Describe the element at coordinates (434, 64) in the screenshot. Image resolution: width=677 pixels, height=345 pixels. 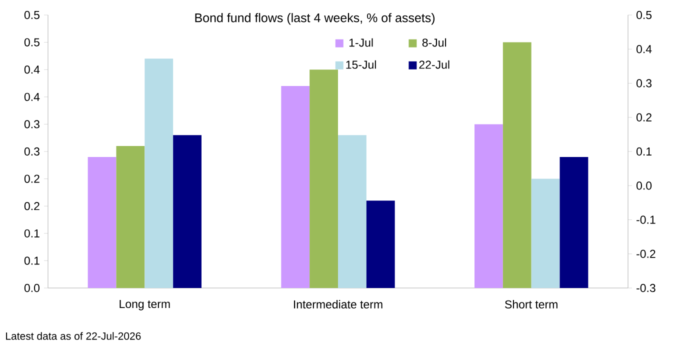
I see `legend-label: 22-Jul` at that location.